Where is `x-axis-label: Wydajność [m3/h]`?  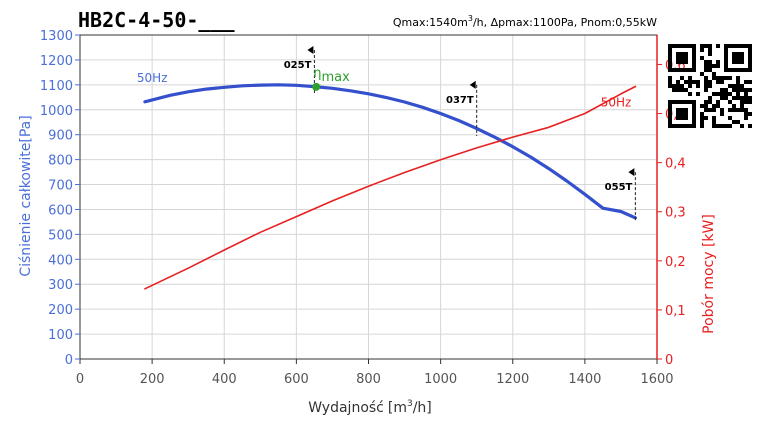 x-axis-label: Wydajność [m3/h] is located at coordinates (370, 407).